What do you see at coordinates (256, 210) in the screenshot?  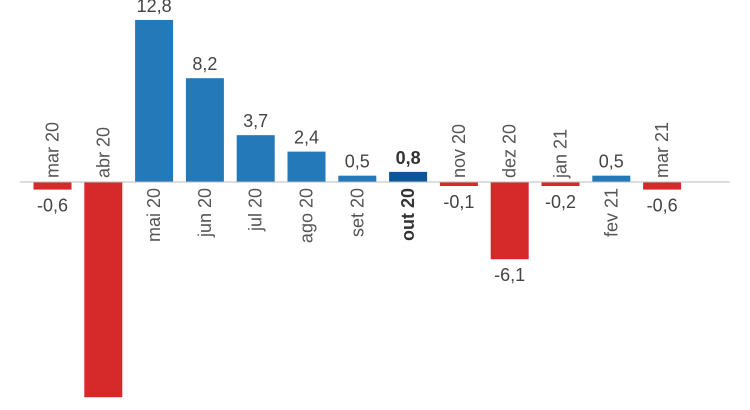 I see `category-label: jul 20` at bounding box center [256, 210].